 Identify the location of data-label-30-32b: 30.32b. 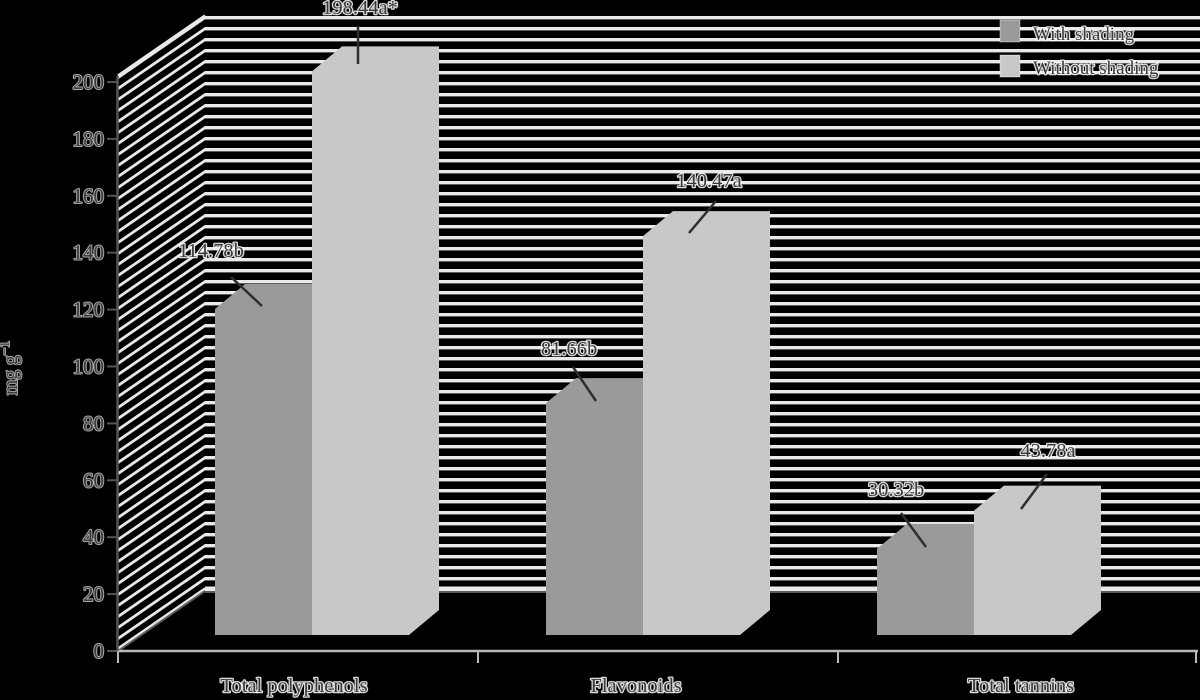
(896, 490).